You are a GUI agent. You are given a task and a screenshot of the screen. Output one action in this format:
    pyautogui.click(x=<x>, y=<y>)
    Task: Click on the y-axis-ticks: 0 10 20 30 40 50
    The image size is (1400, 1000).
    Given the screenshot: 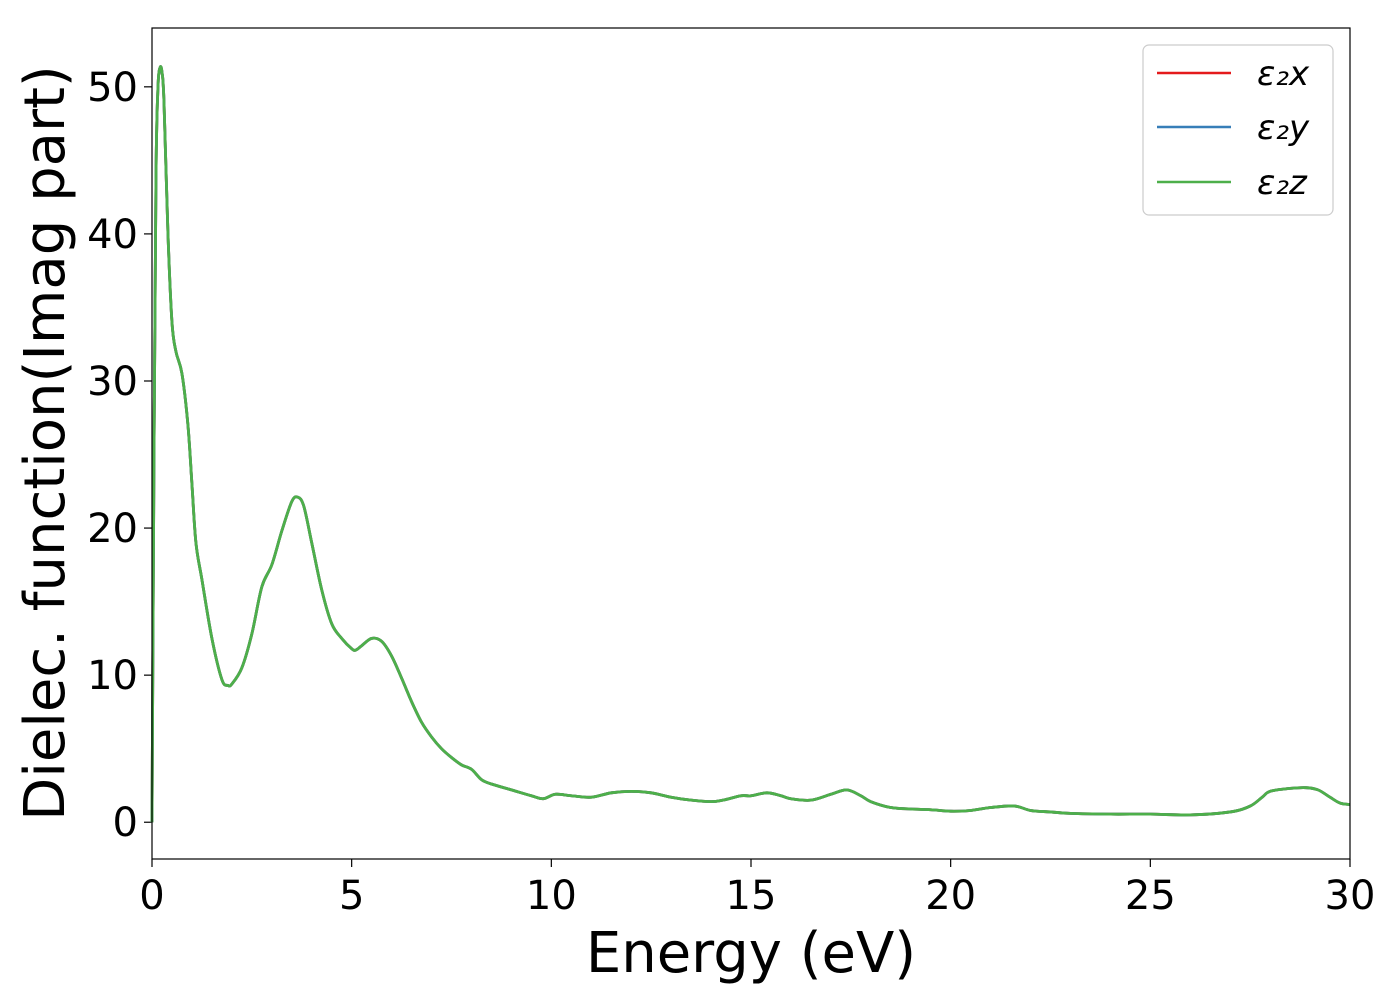 What is the action you would take?
    pyautogui.click(x=119, y=455)
    